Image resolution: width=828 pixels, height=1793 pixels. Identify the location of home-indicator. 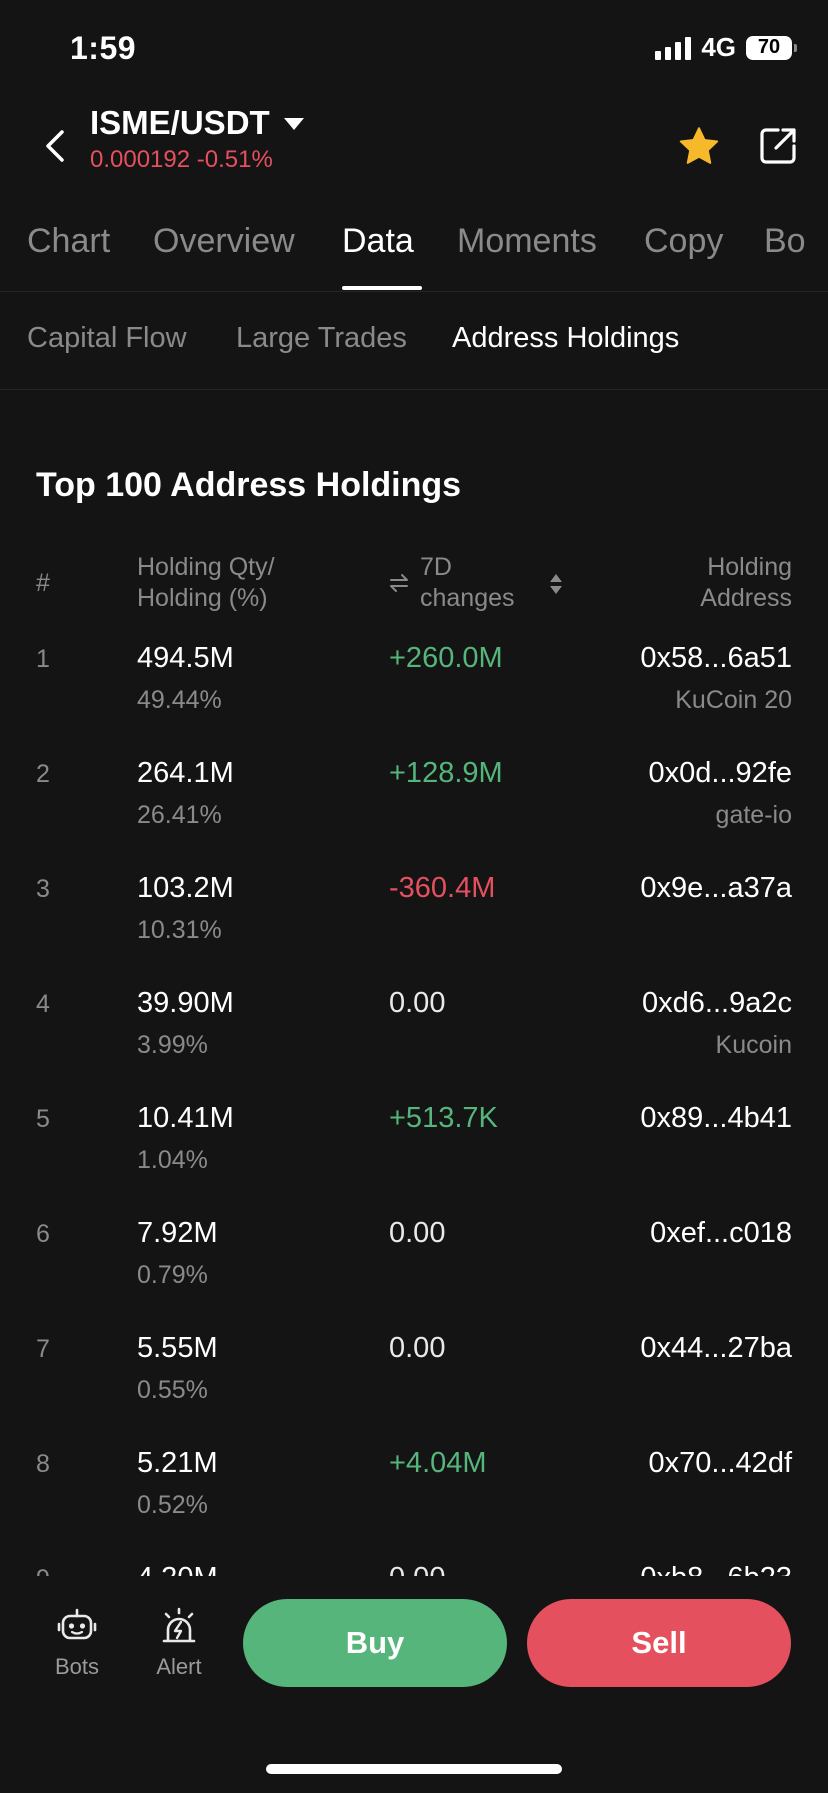
(414, 1769).